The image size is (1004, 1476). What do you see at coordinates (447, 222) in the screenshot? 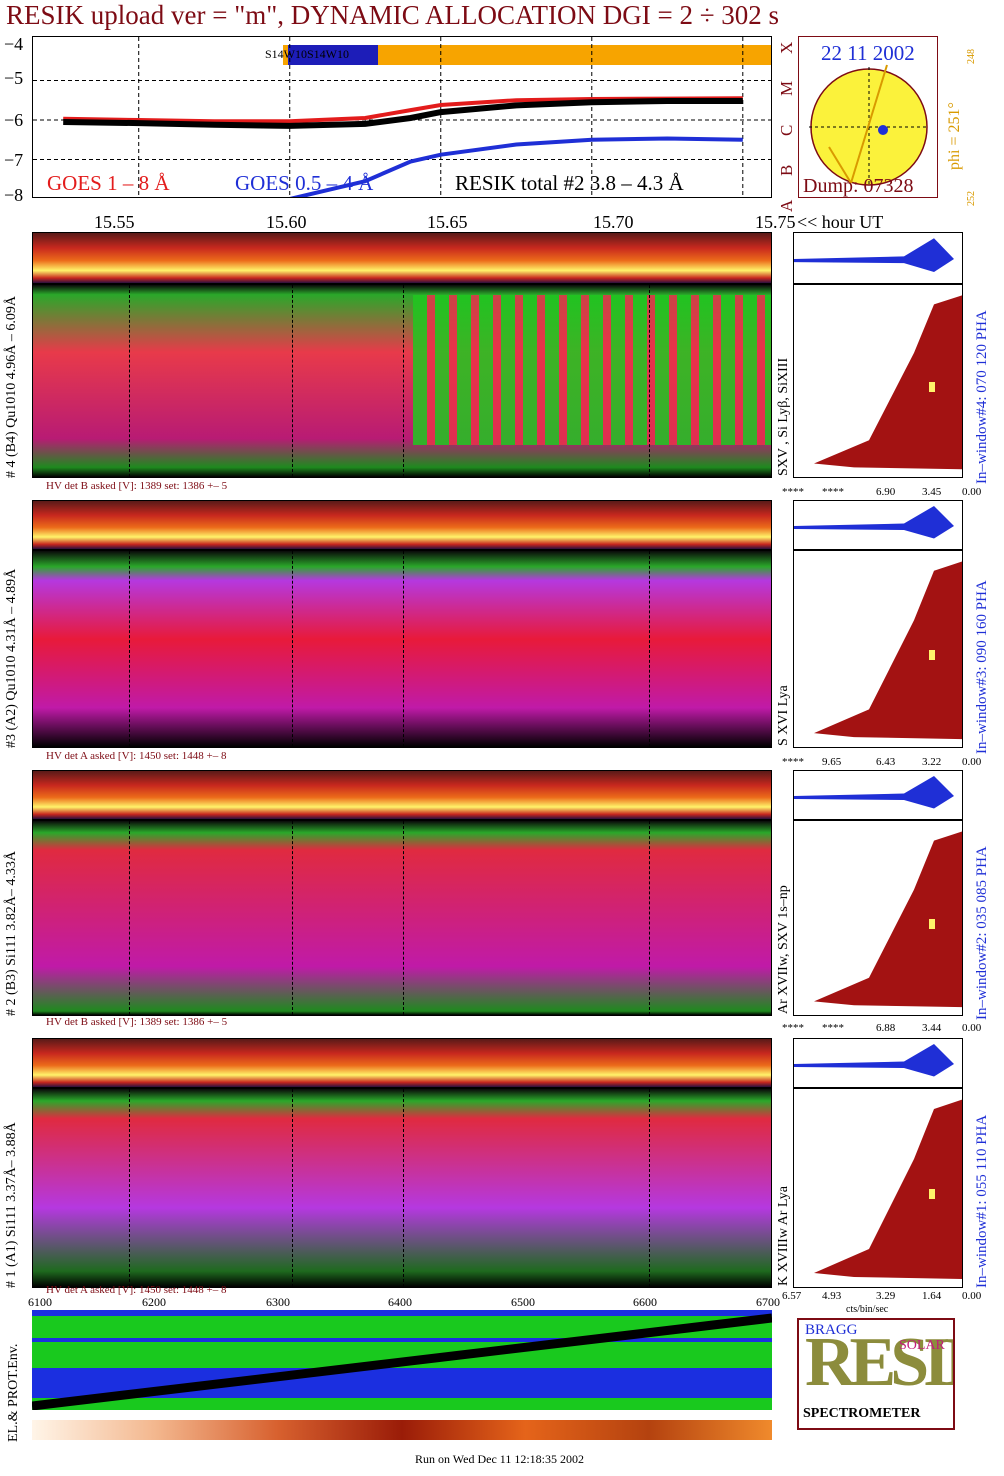
I see `hour-tick: 15.65` at bounding box center [447, 222].